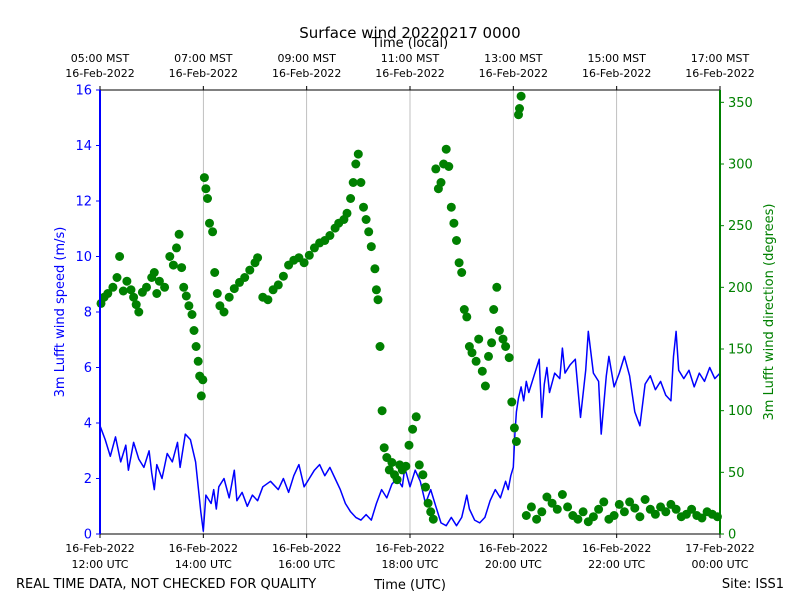 This screenshot has height=600, width=800. Describe the element at coordinates (719, 564) in the screenshot. I see `x-tick-label-time: 00:00 UTC` at that location.